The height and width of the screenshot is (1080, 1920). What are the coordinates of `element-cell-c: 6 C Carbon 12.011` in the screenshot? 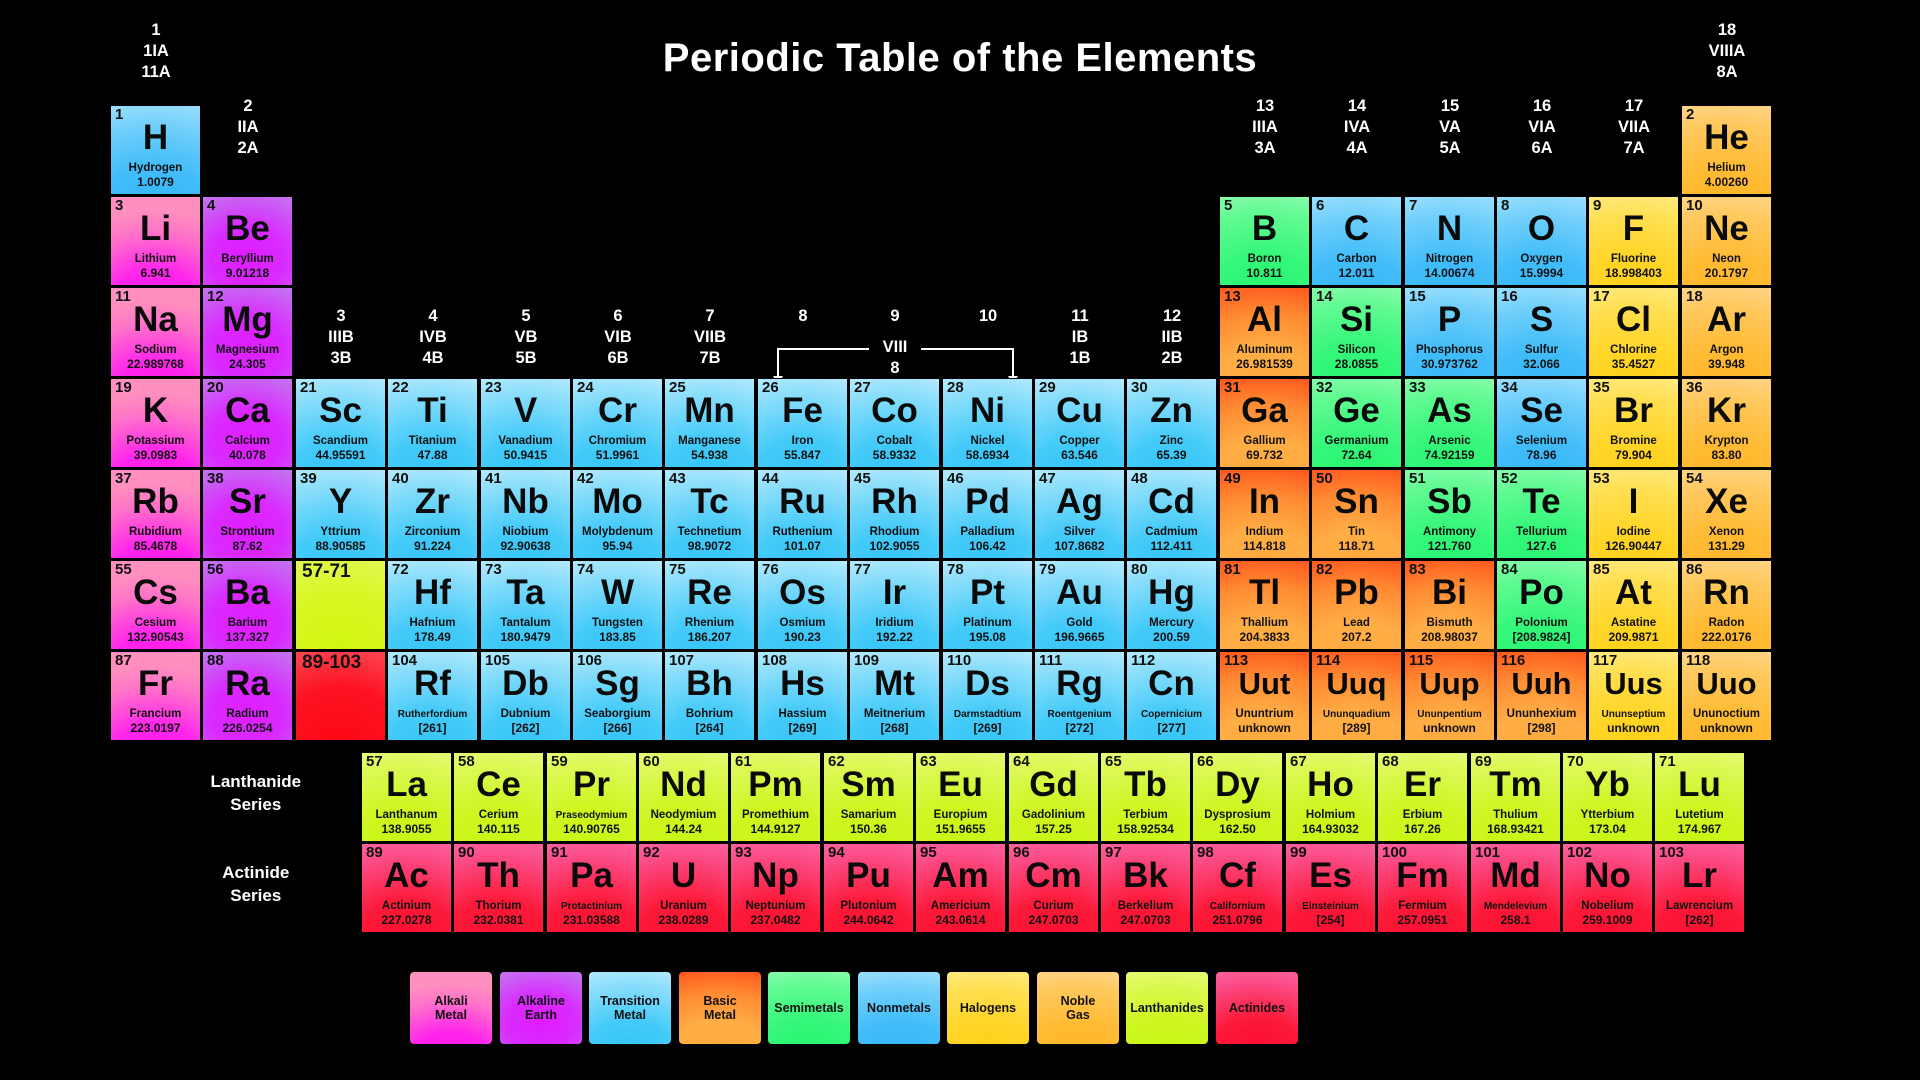 It's located at (1356, 241).